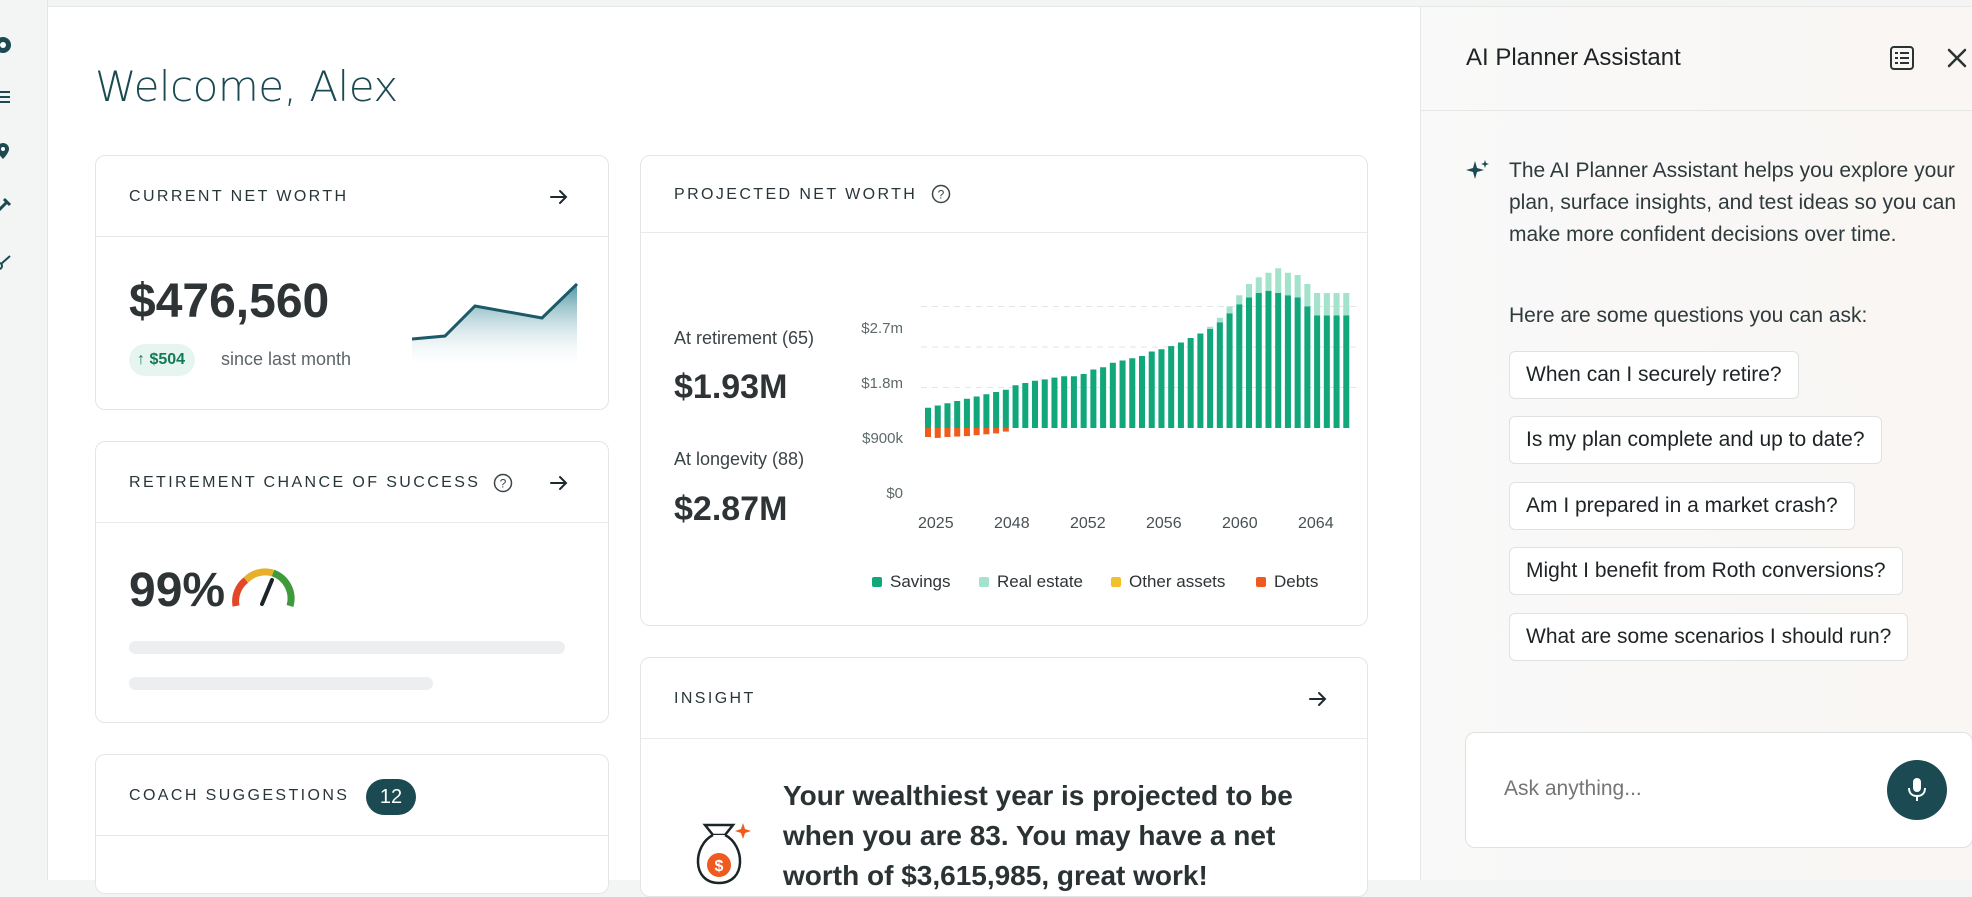  I want to click on retirement-success-card: RETIREMENT CHANCE OF SUCCESS ? 99%, so click(352, 582).